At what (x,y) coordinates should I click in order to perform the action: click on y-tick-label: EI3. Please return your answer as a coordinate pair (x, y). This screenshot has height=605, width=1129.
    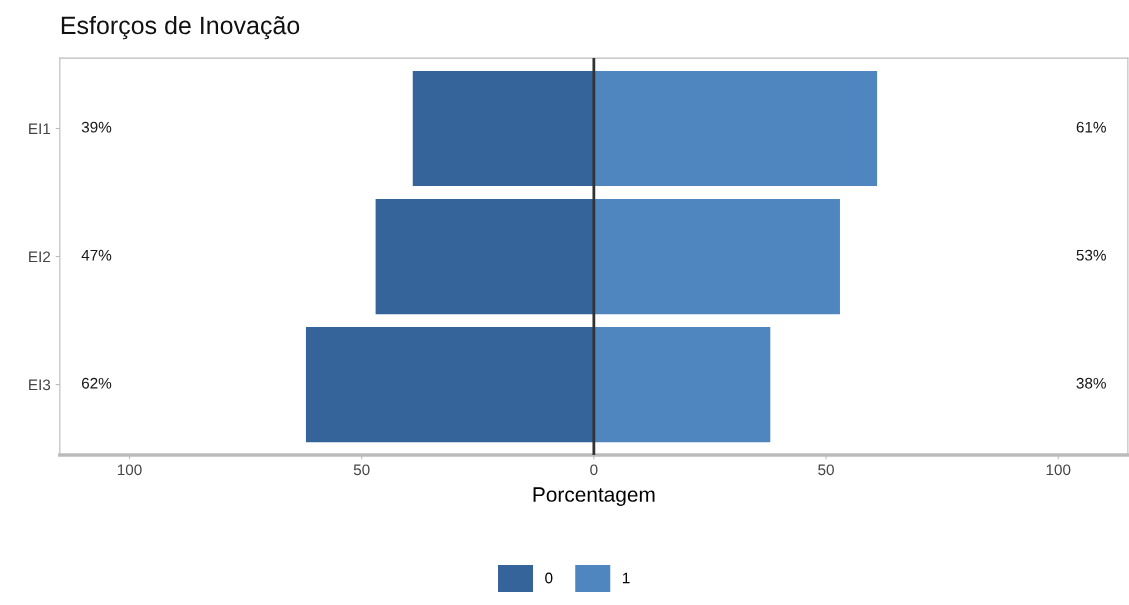
    Looking at the image, I should click on (40, 385).